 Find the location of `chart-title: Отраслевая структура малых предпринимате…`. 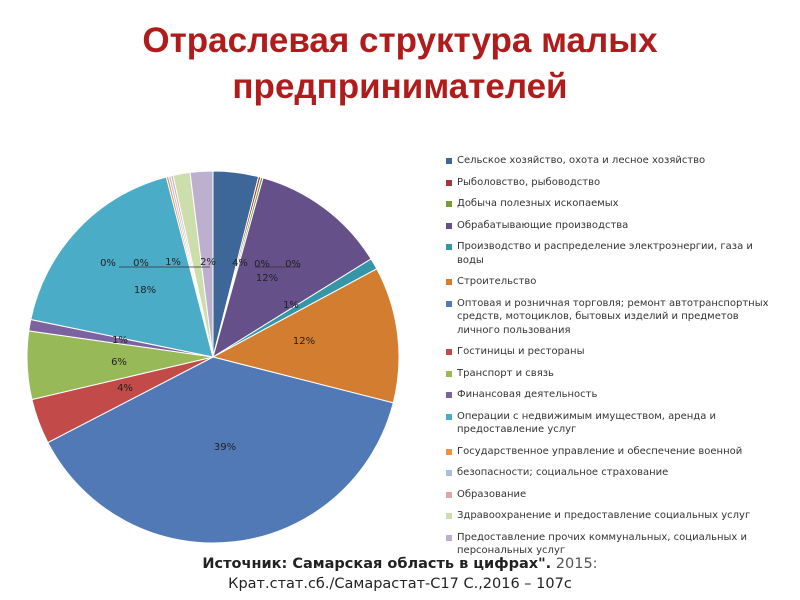

chart-title: Отраслевая структура малых предпринимате… is located at coordinates (400, 64).